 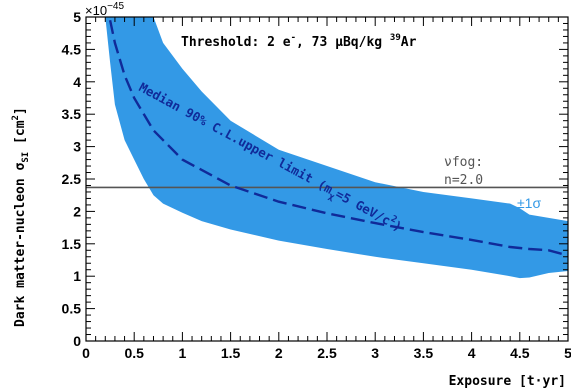 I want to click on y-tick-label: 5, so click(x=77, y=17).